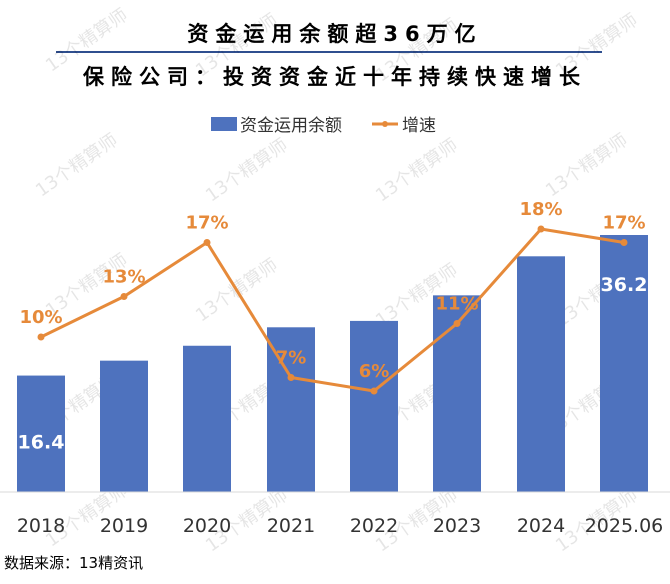 The width and height of the screenshot is (670, 584). Describe the element at coordinates (624, 526) in the screenshot. I see `x-tick-label: 2025.06` at that location.